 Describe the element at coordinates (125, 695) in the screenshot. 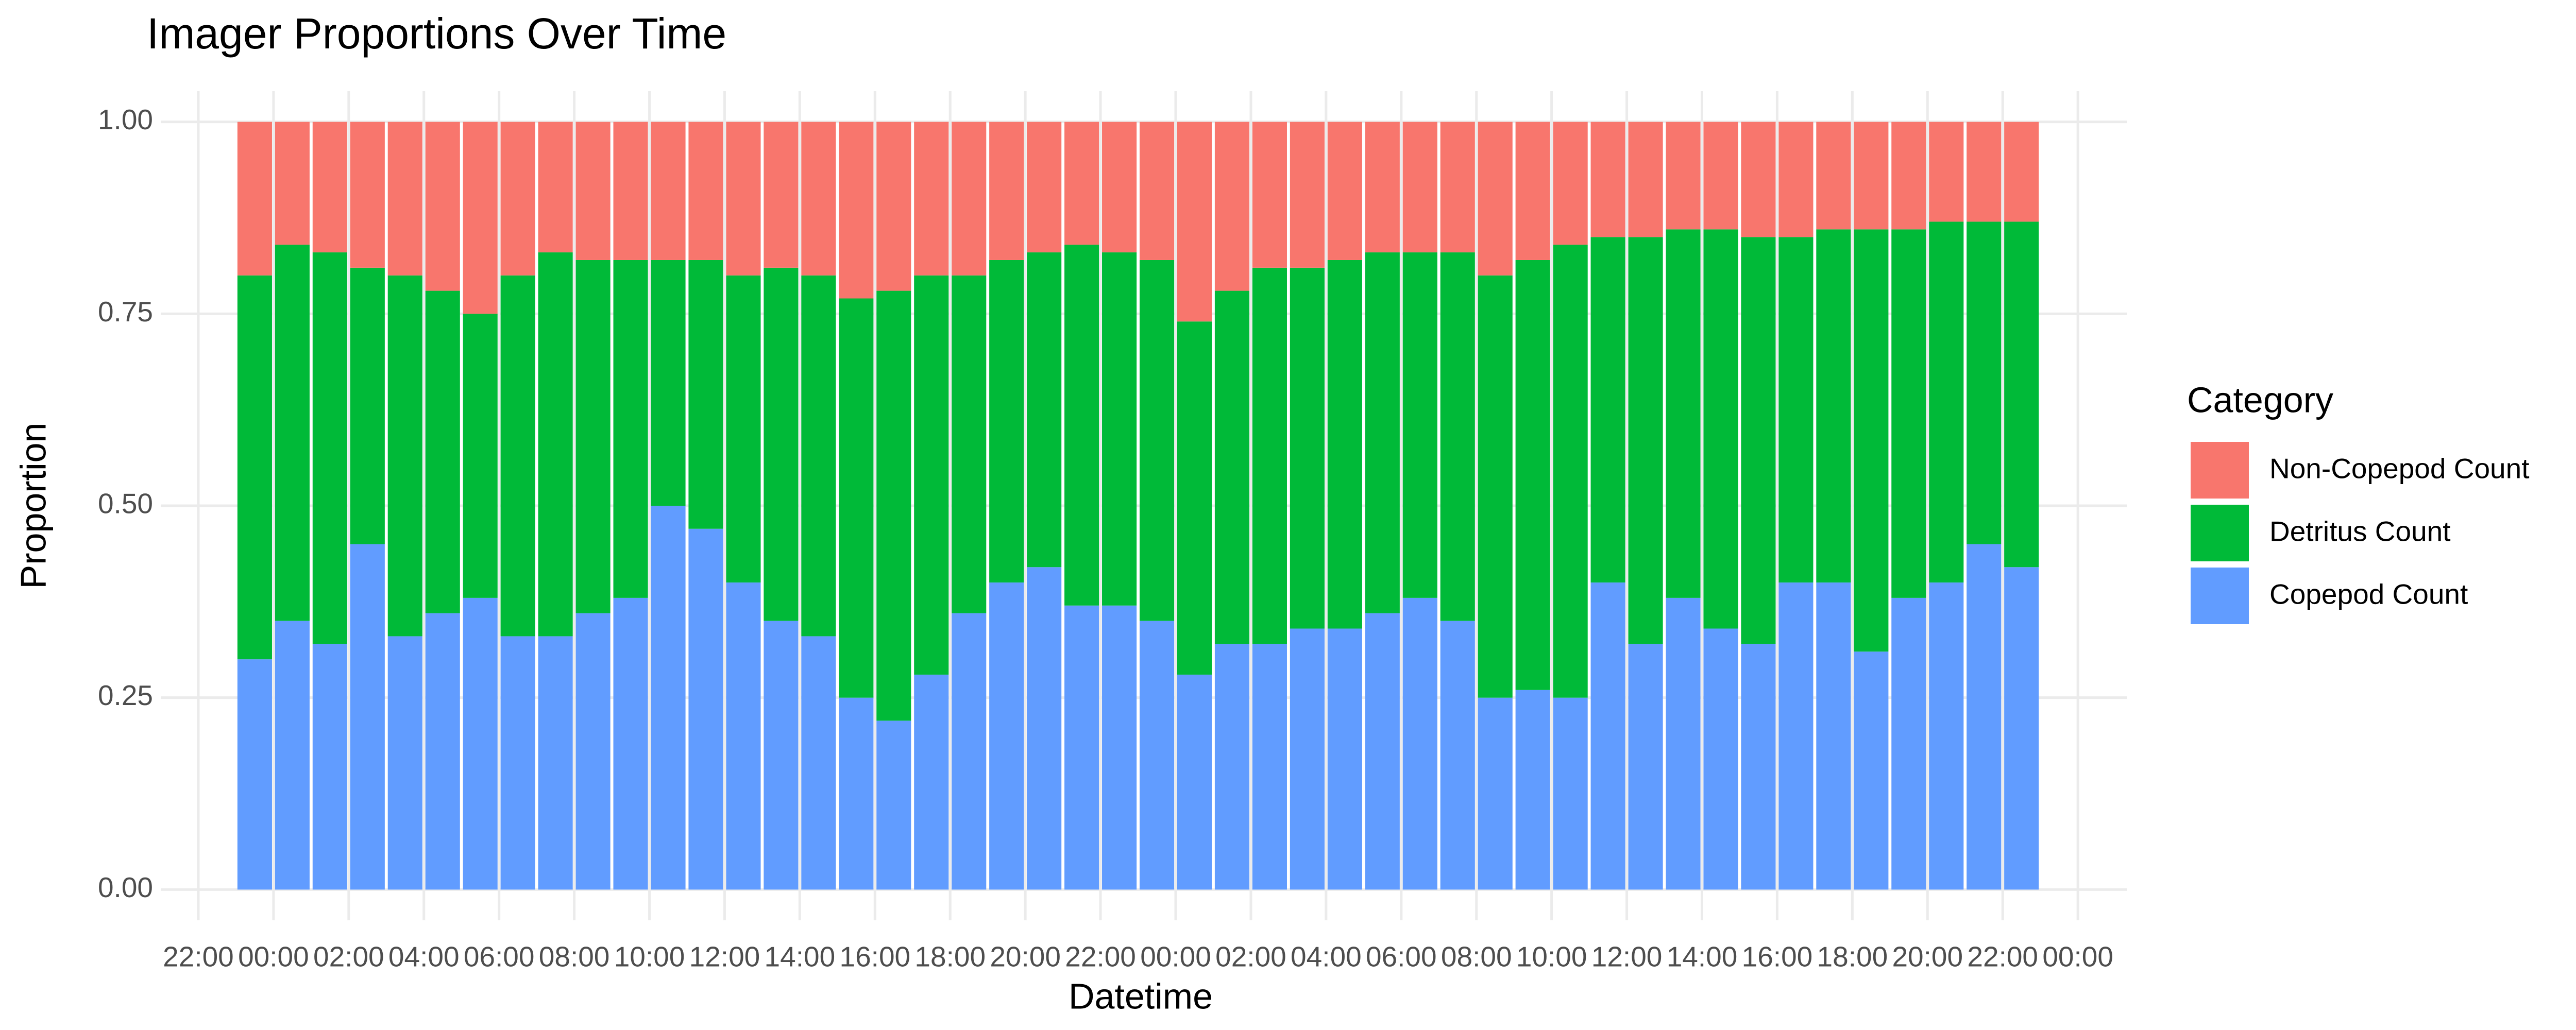

I see `y-tick-label: 0.25` at that location.